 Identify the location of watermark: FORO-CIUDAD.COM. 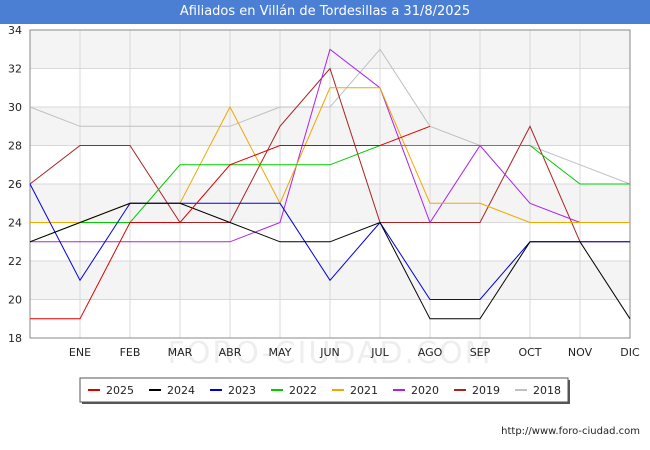
(330, 353).